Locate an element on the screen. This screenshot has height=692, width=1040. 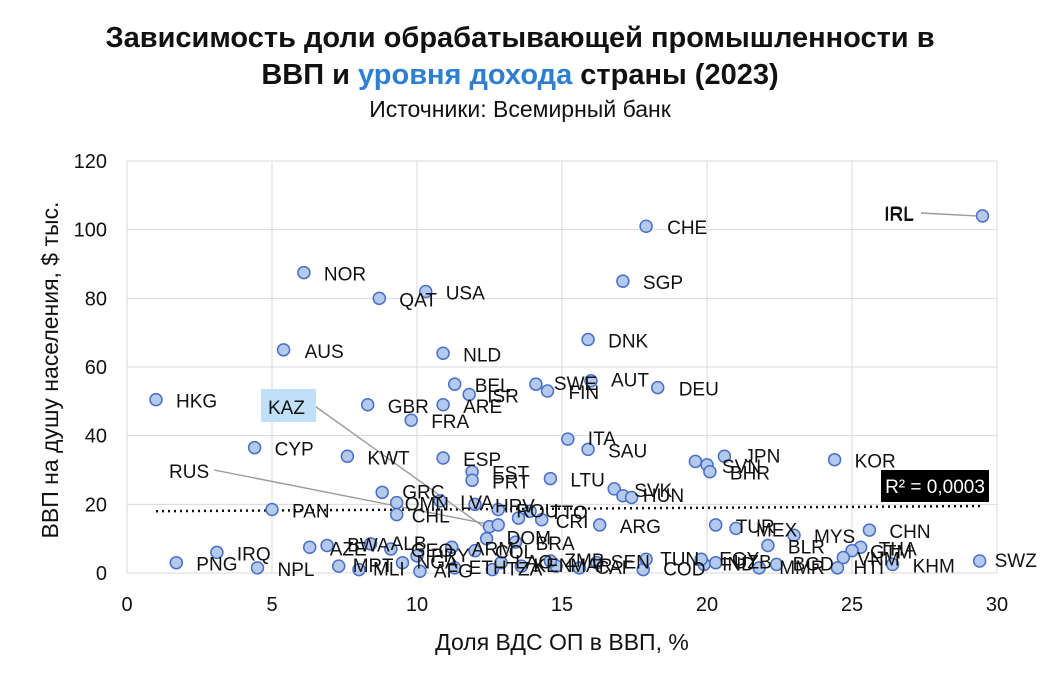
point-label: FIN is located at coordinates (584, 393).